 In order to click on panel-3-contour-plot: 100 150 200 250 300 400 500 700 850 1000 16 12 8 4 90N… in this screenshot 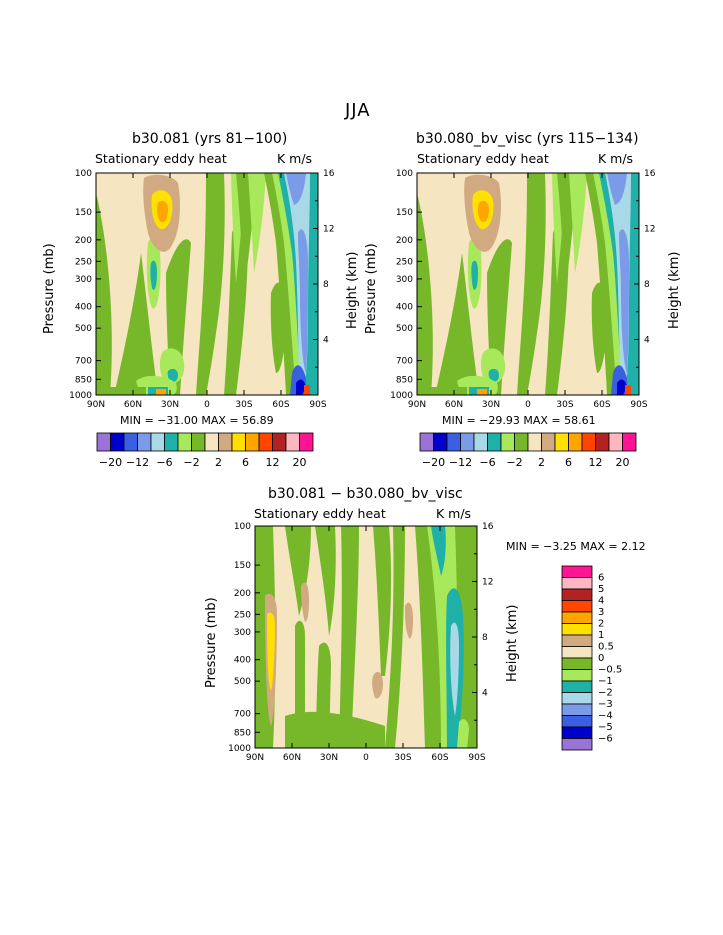, I will do `click(361, 642)`.